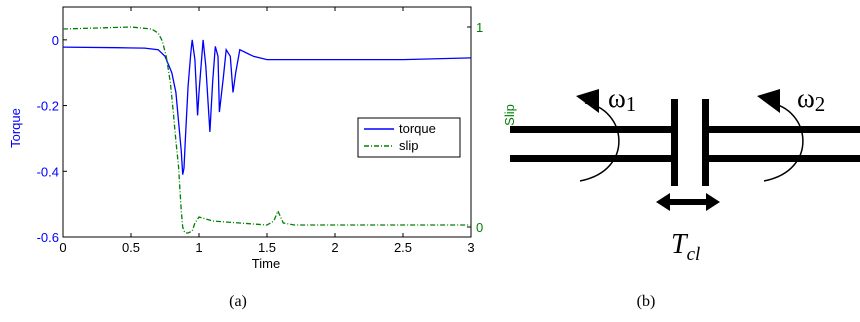 The height and width of the screenshot is (322, 860). I want to click on y-right-tick-label: 0, so click(479, 227).